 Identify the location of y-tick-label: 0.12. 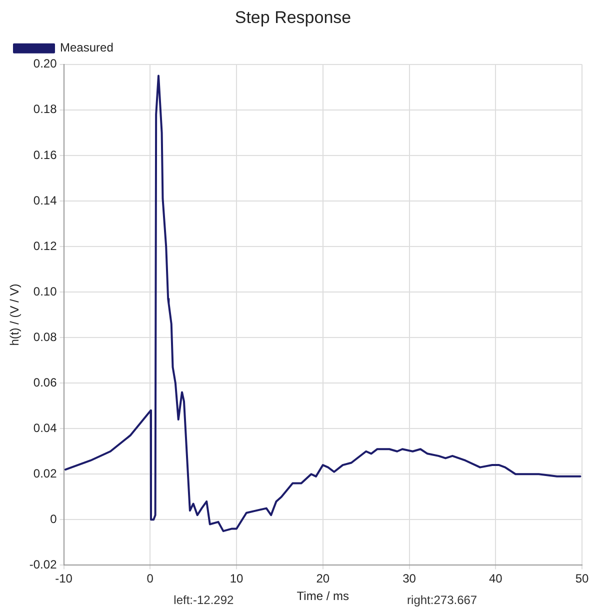
(45, 245).